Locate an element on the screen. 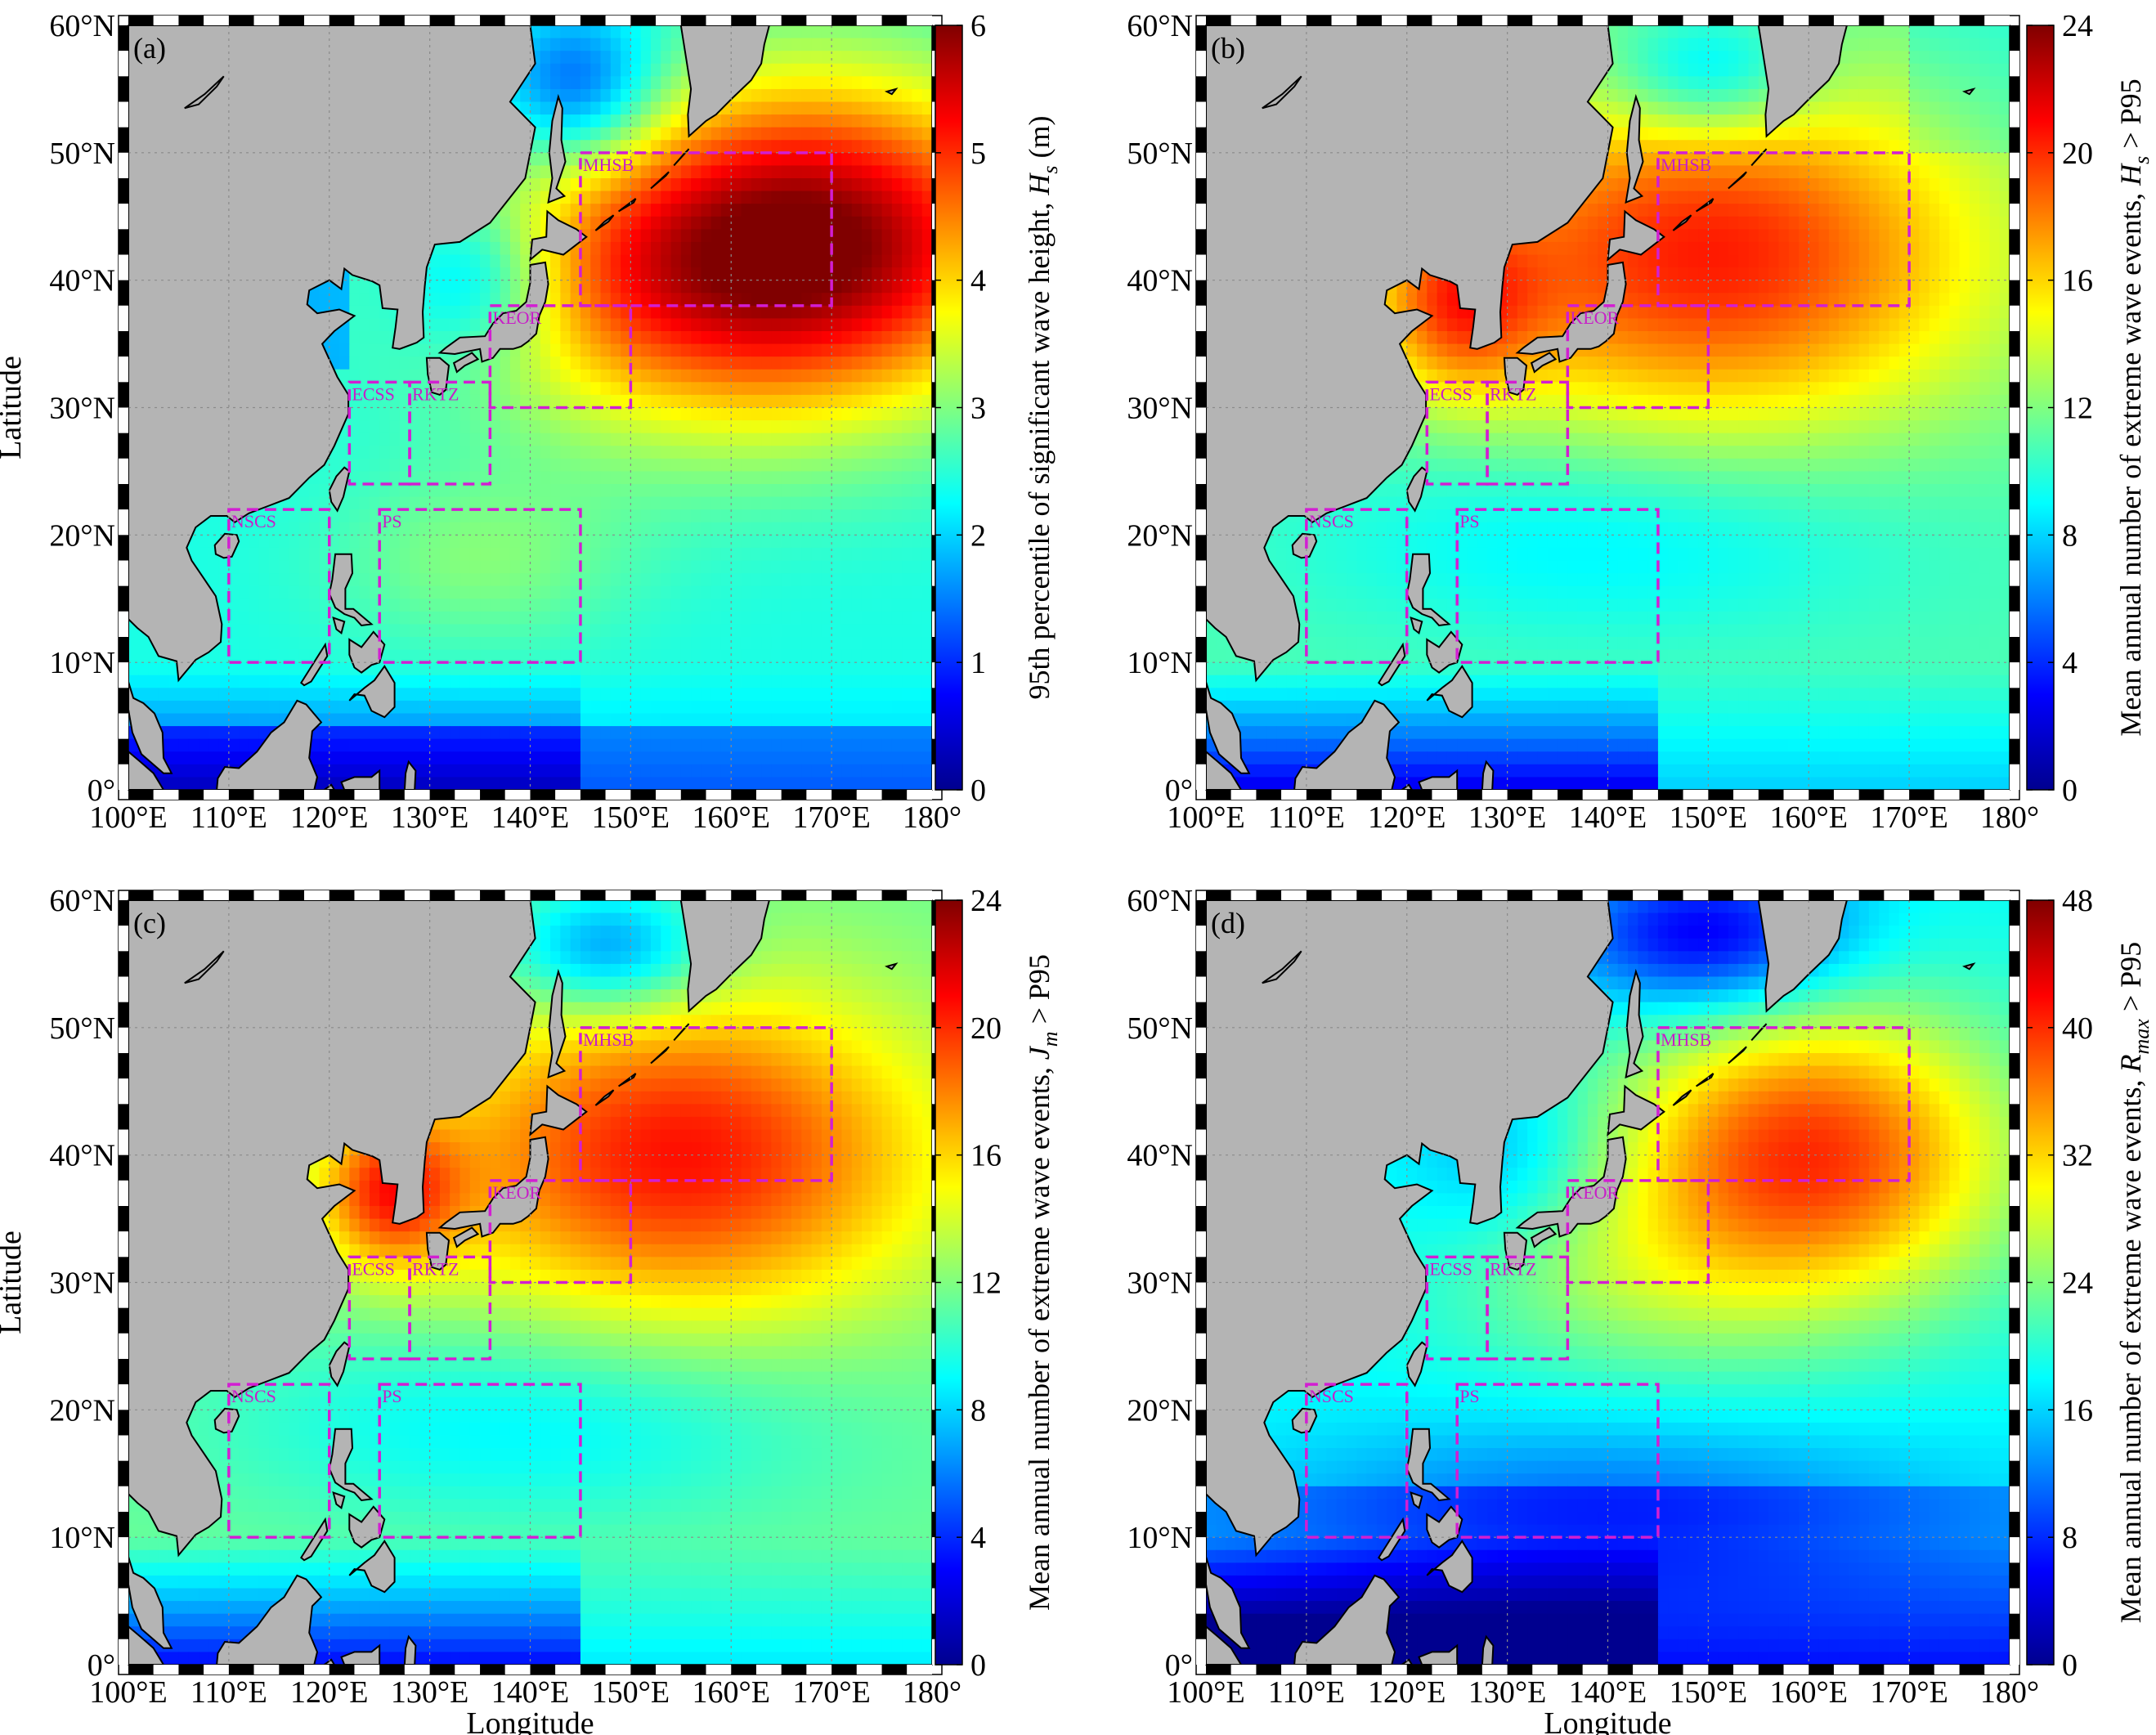  lat-tick-label: 30°N is located at coordinates (1160, 1284).